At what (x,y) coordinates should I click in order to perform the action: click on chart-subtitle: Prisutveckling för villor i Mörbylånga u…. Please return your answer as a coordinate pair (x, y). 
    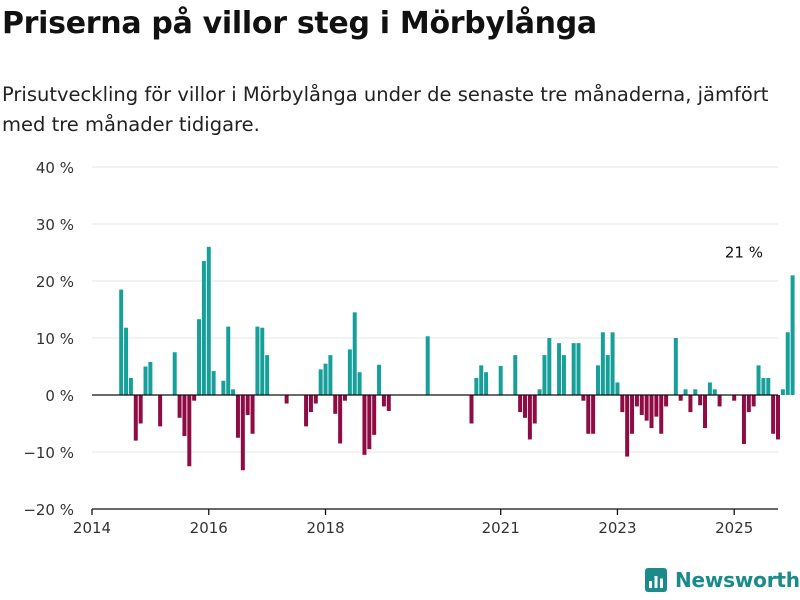
    Looking at the image, I should click on (385, 109).